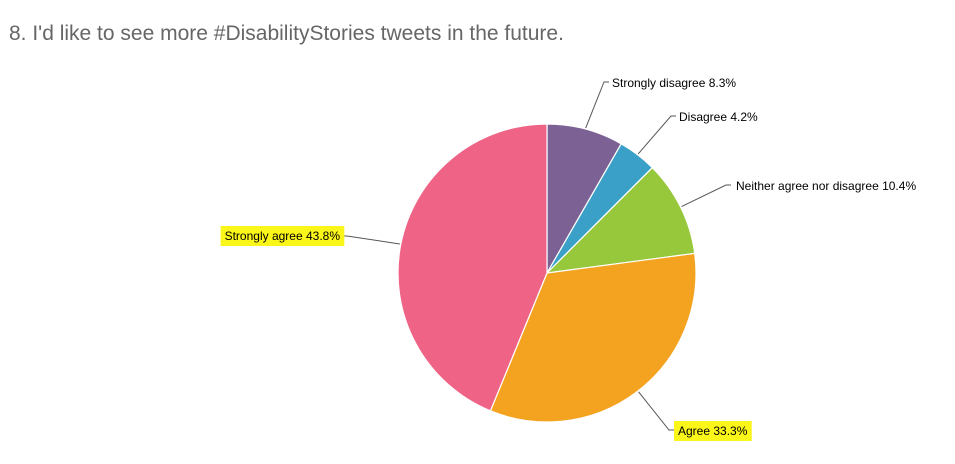 This screenshot has height=464, width=955. I want to click on leader-line-disagree, so click(656, 135).